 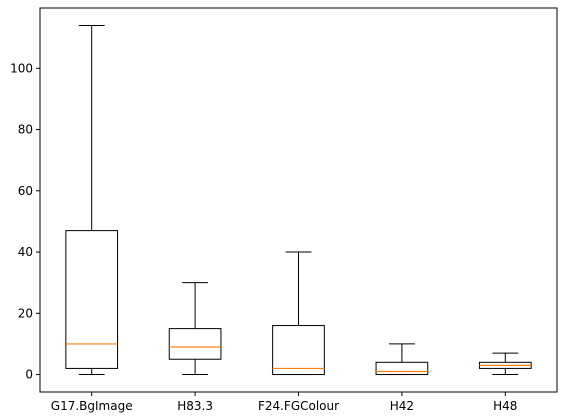 What do you see at coordinates (195, 406) in the screenshot?
I see `x-tick-label: H83.3` at bounding box center [195, 406].